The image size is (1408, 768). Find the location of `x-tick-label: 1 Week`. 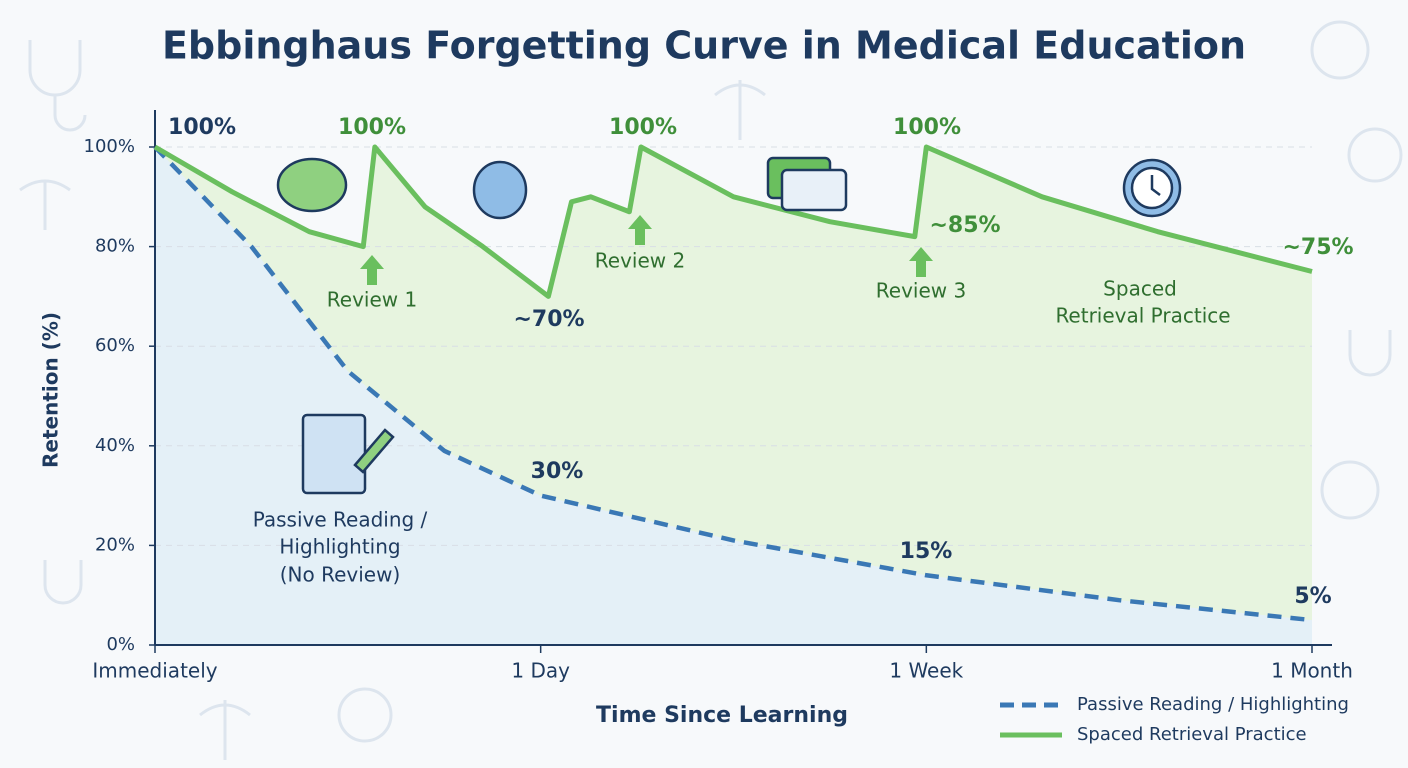

x-tick-label: 1 Week is located at coordinates (926, 671).